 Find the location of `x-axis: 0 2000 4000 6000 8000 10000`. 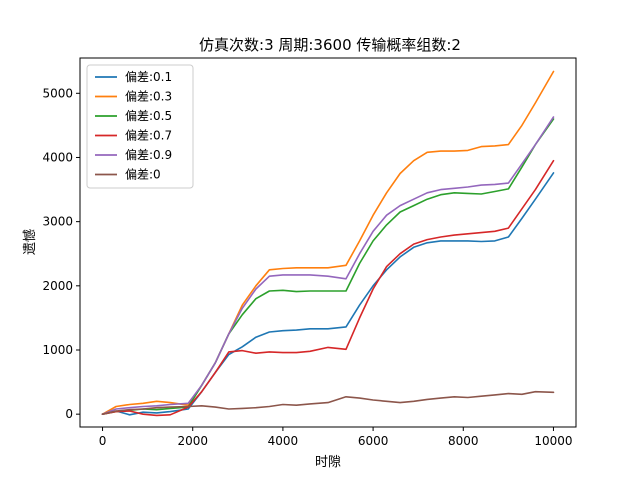

x-axis: 0 2000 4000 6000 8000 10000 is located at coordinates (336, 437).